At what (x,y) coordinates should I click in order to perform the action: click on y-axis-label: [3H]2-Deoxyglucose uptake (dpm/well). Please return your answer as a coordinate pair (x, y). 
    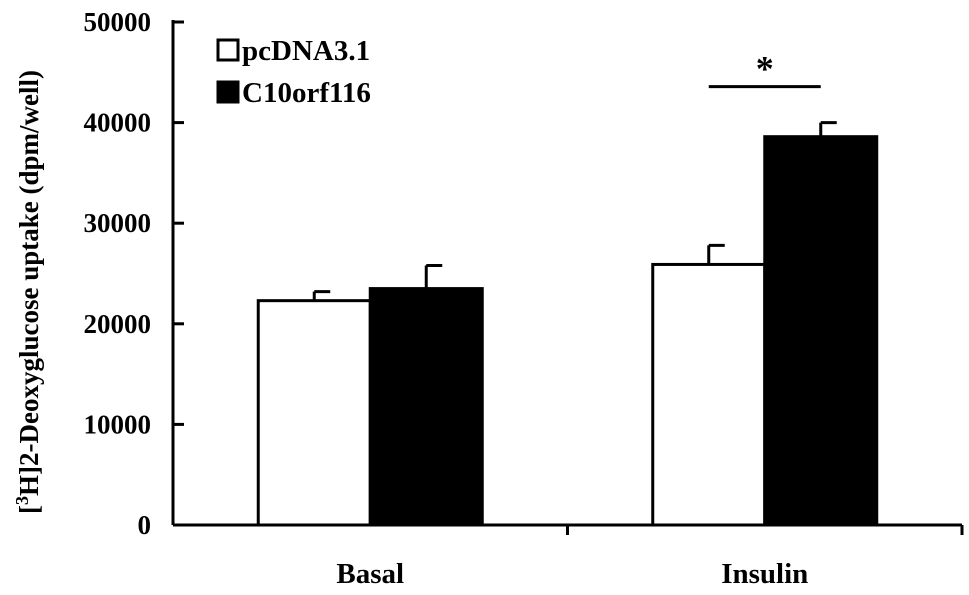
    Looking at the image, I should click on (28, 292).